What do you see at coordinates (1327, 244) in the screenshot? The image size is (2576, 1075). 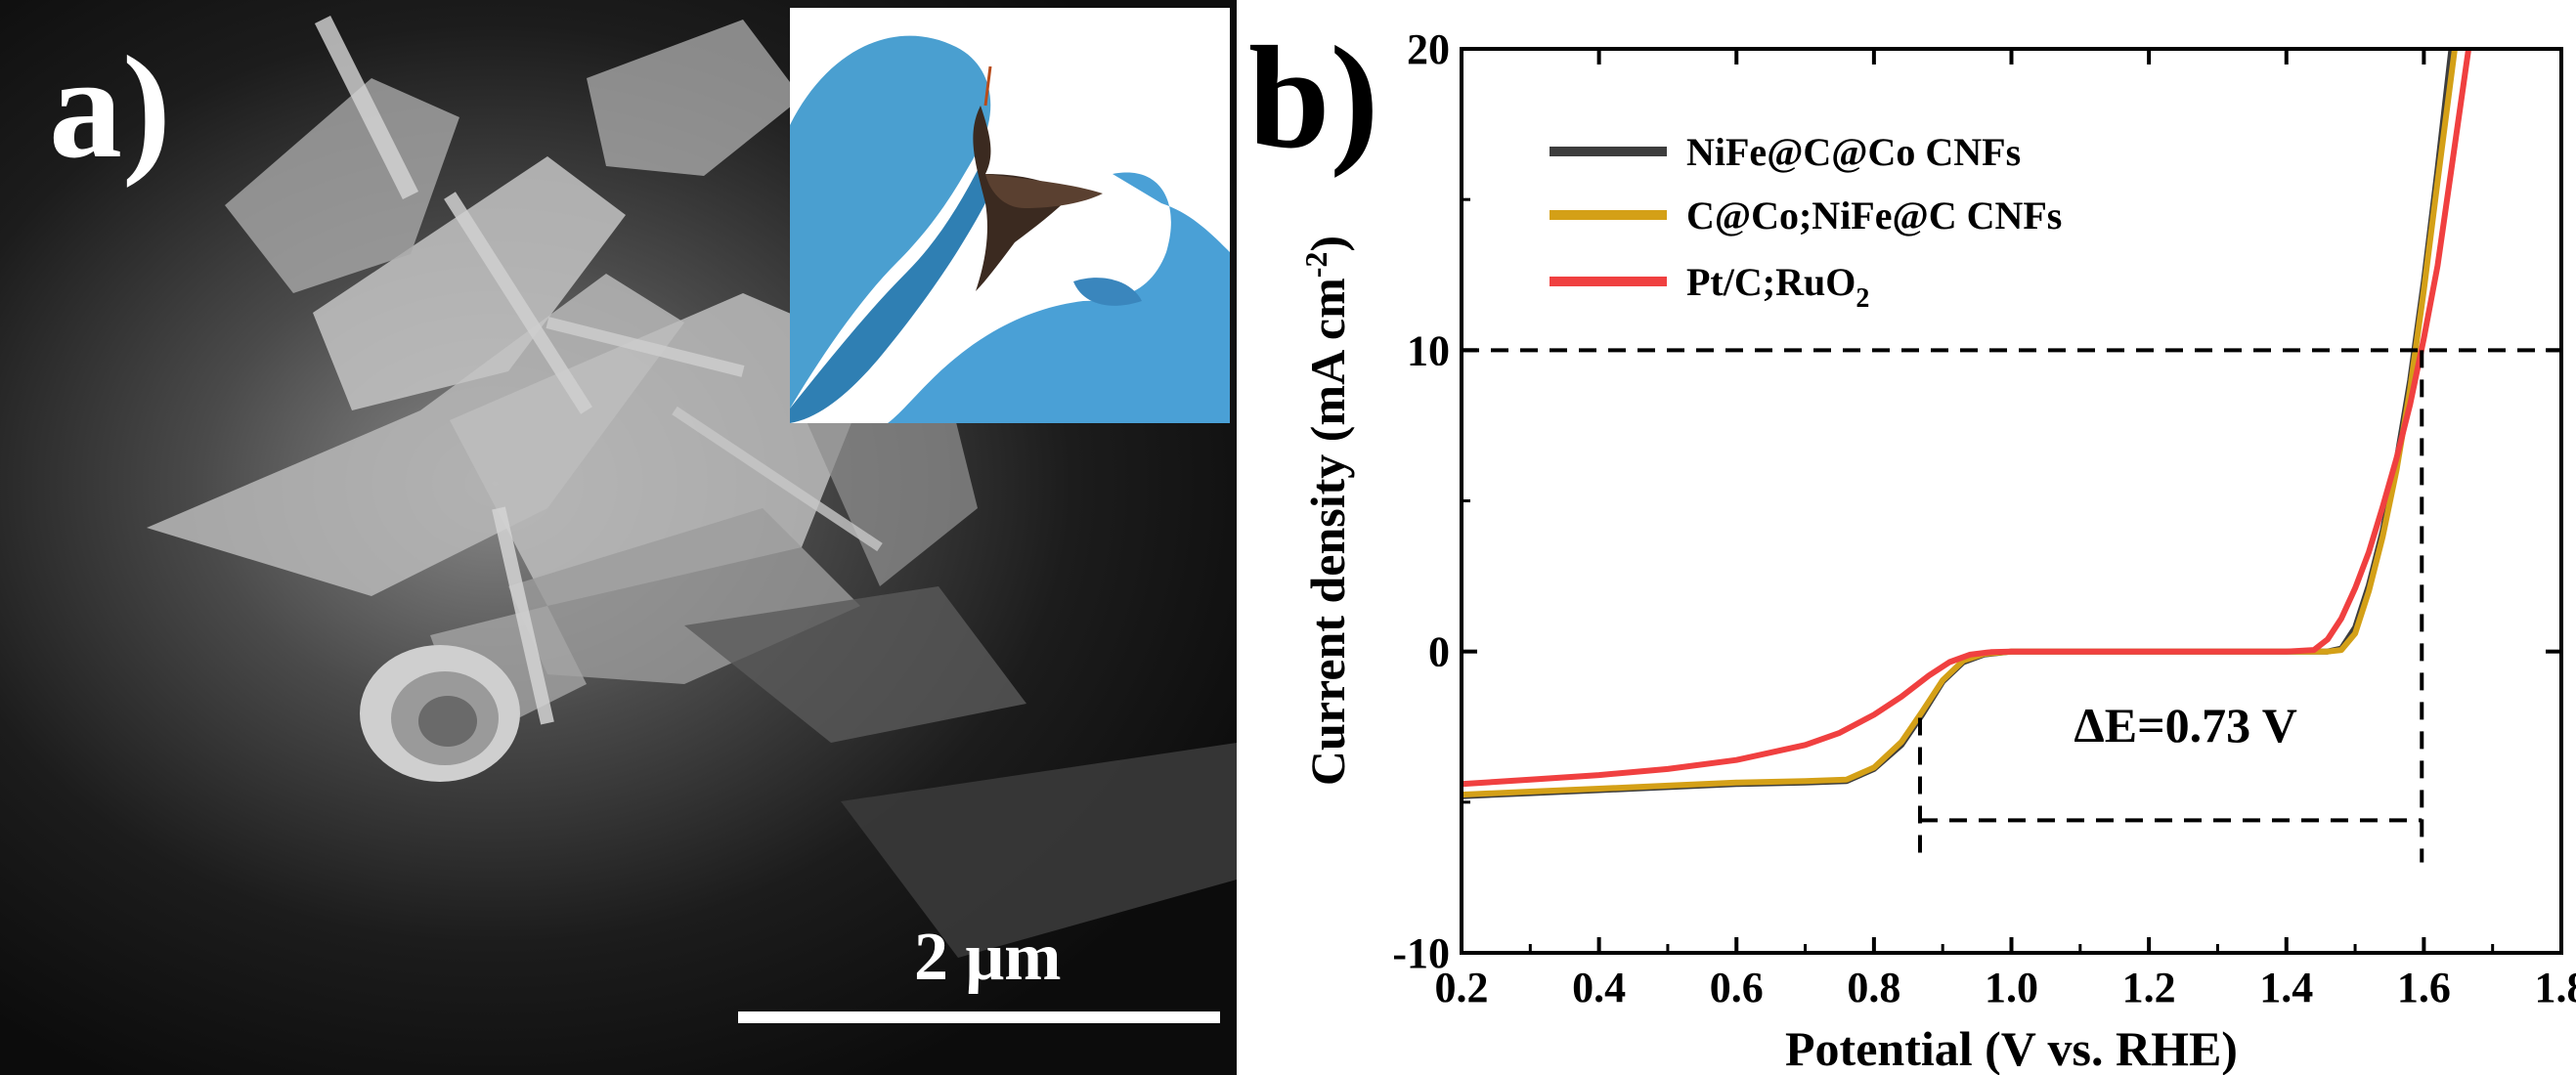 I see `y-axis-title-close: )` at bounding box center [1327, 244].